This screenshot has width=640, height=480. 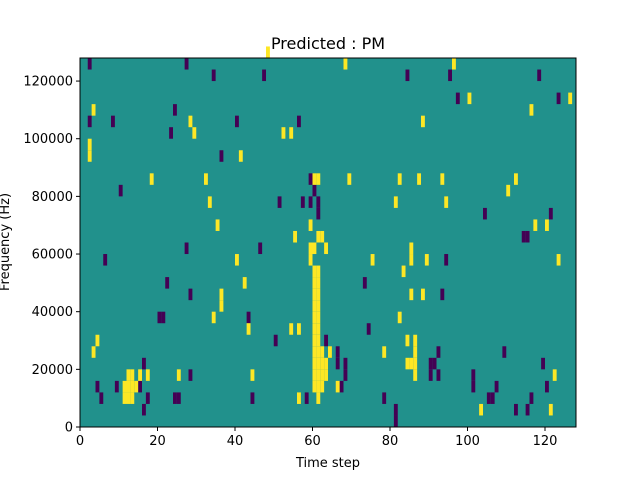 I want to click on y-tick-label: 120000, so click(x=48, y=82).